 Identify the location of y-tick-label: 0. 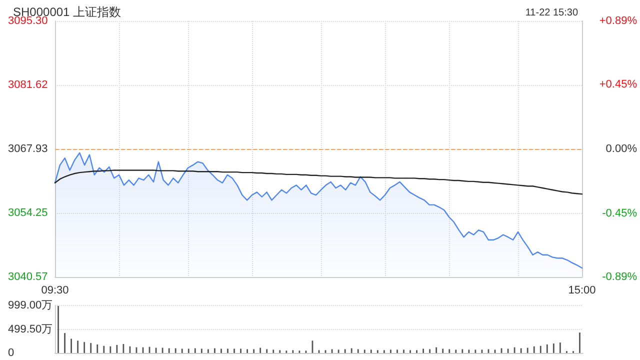
(11, 353).